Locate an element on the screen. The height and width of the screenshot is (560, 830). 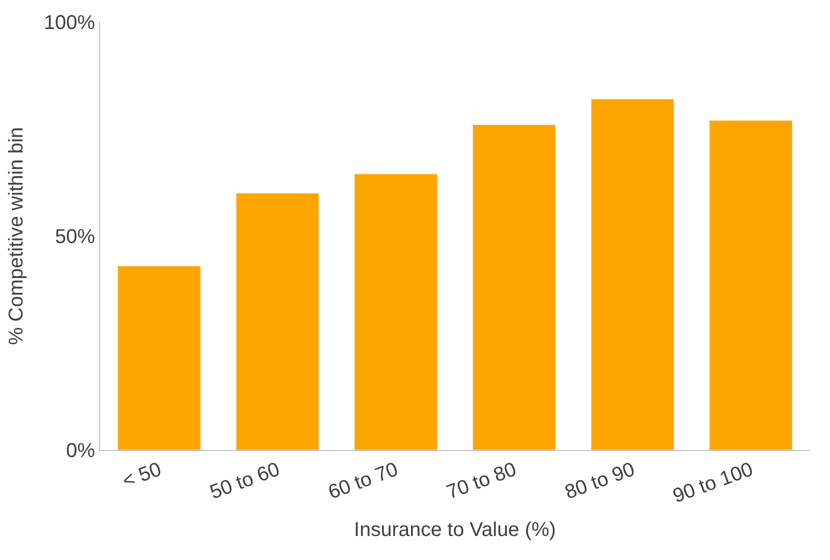
x-axis-title: Insurance to Value (%) is located at coordinates (455, 530).